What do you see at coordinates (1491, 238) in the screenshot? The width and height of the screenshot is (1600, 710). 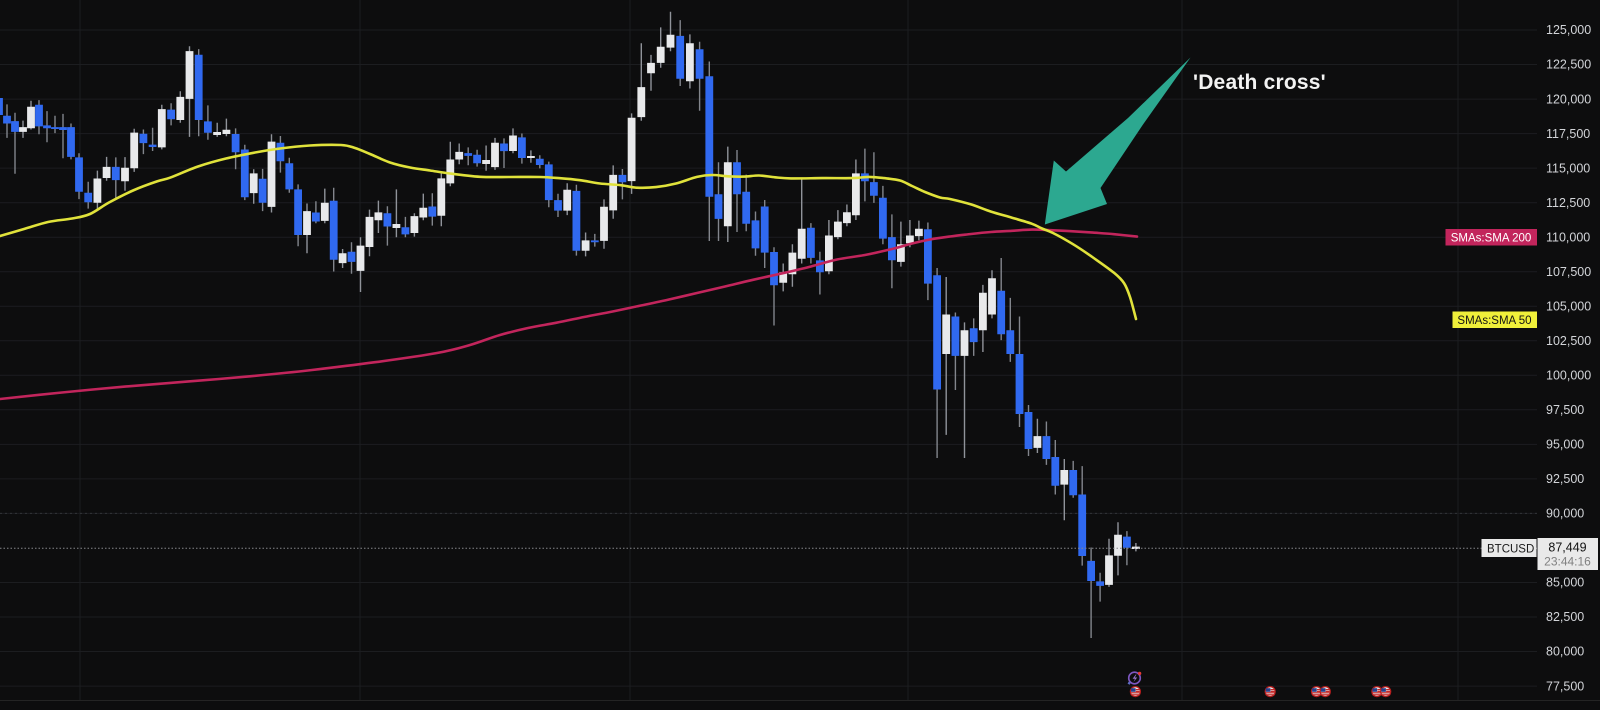 I see `svg-text: SMAs:SMA 200` at bounding box center [1491, 238].